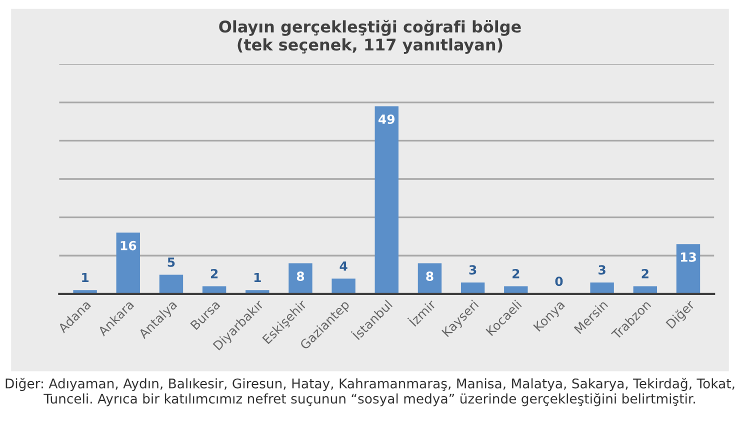  What do you see at coordinates (370, 37) in the screenshot?
I see `chart-title: Olayın gerçekleştiği coğrafi bölge (tek seçenek, 117 yanıtlayan)` at bounding box center [370, 37].